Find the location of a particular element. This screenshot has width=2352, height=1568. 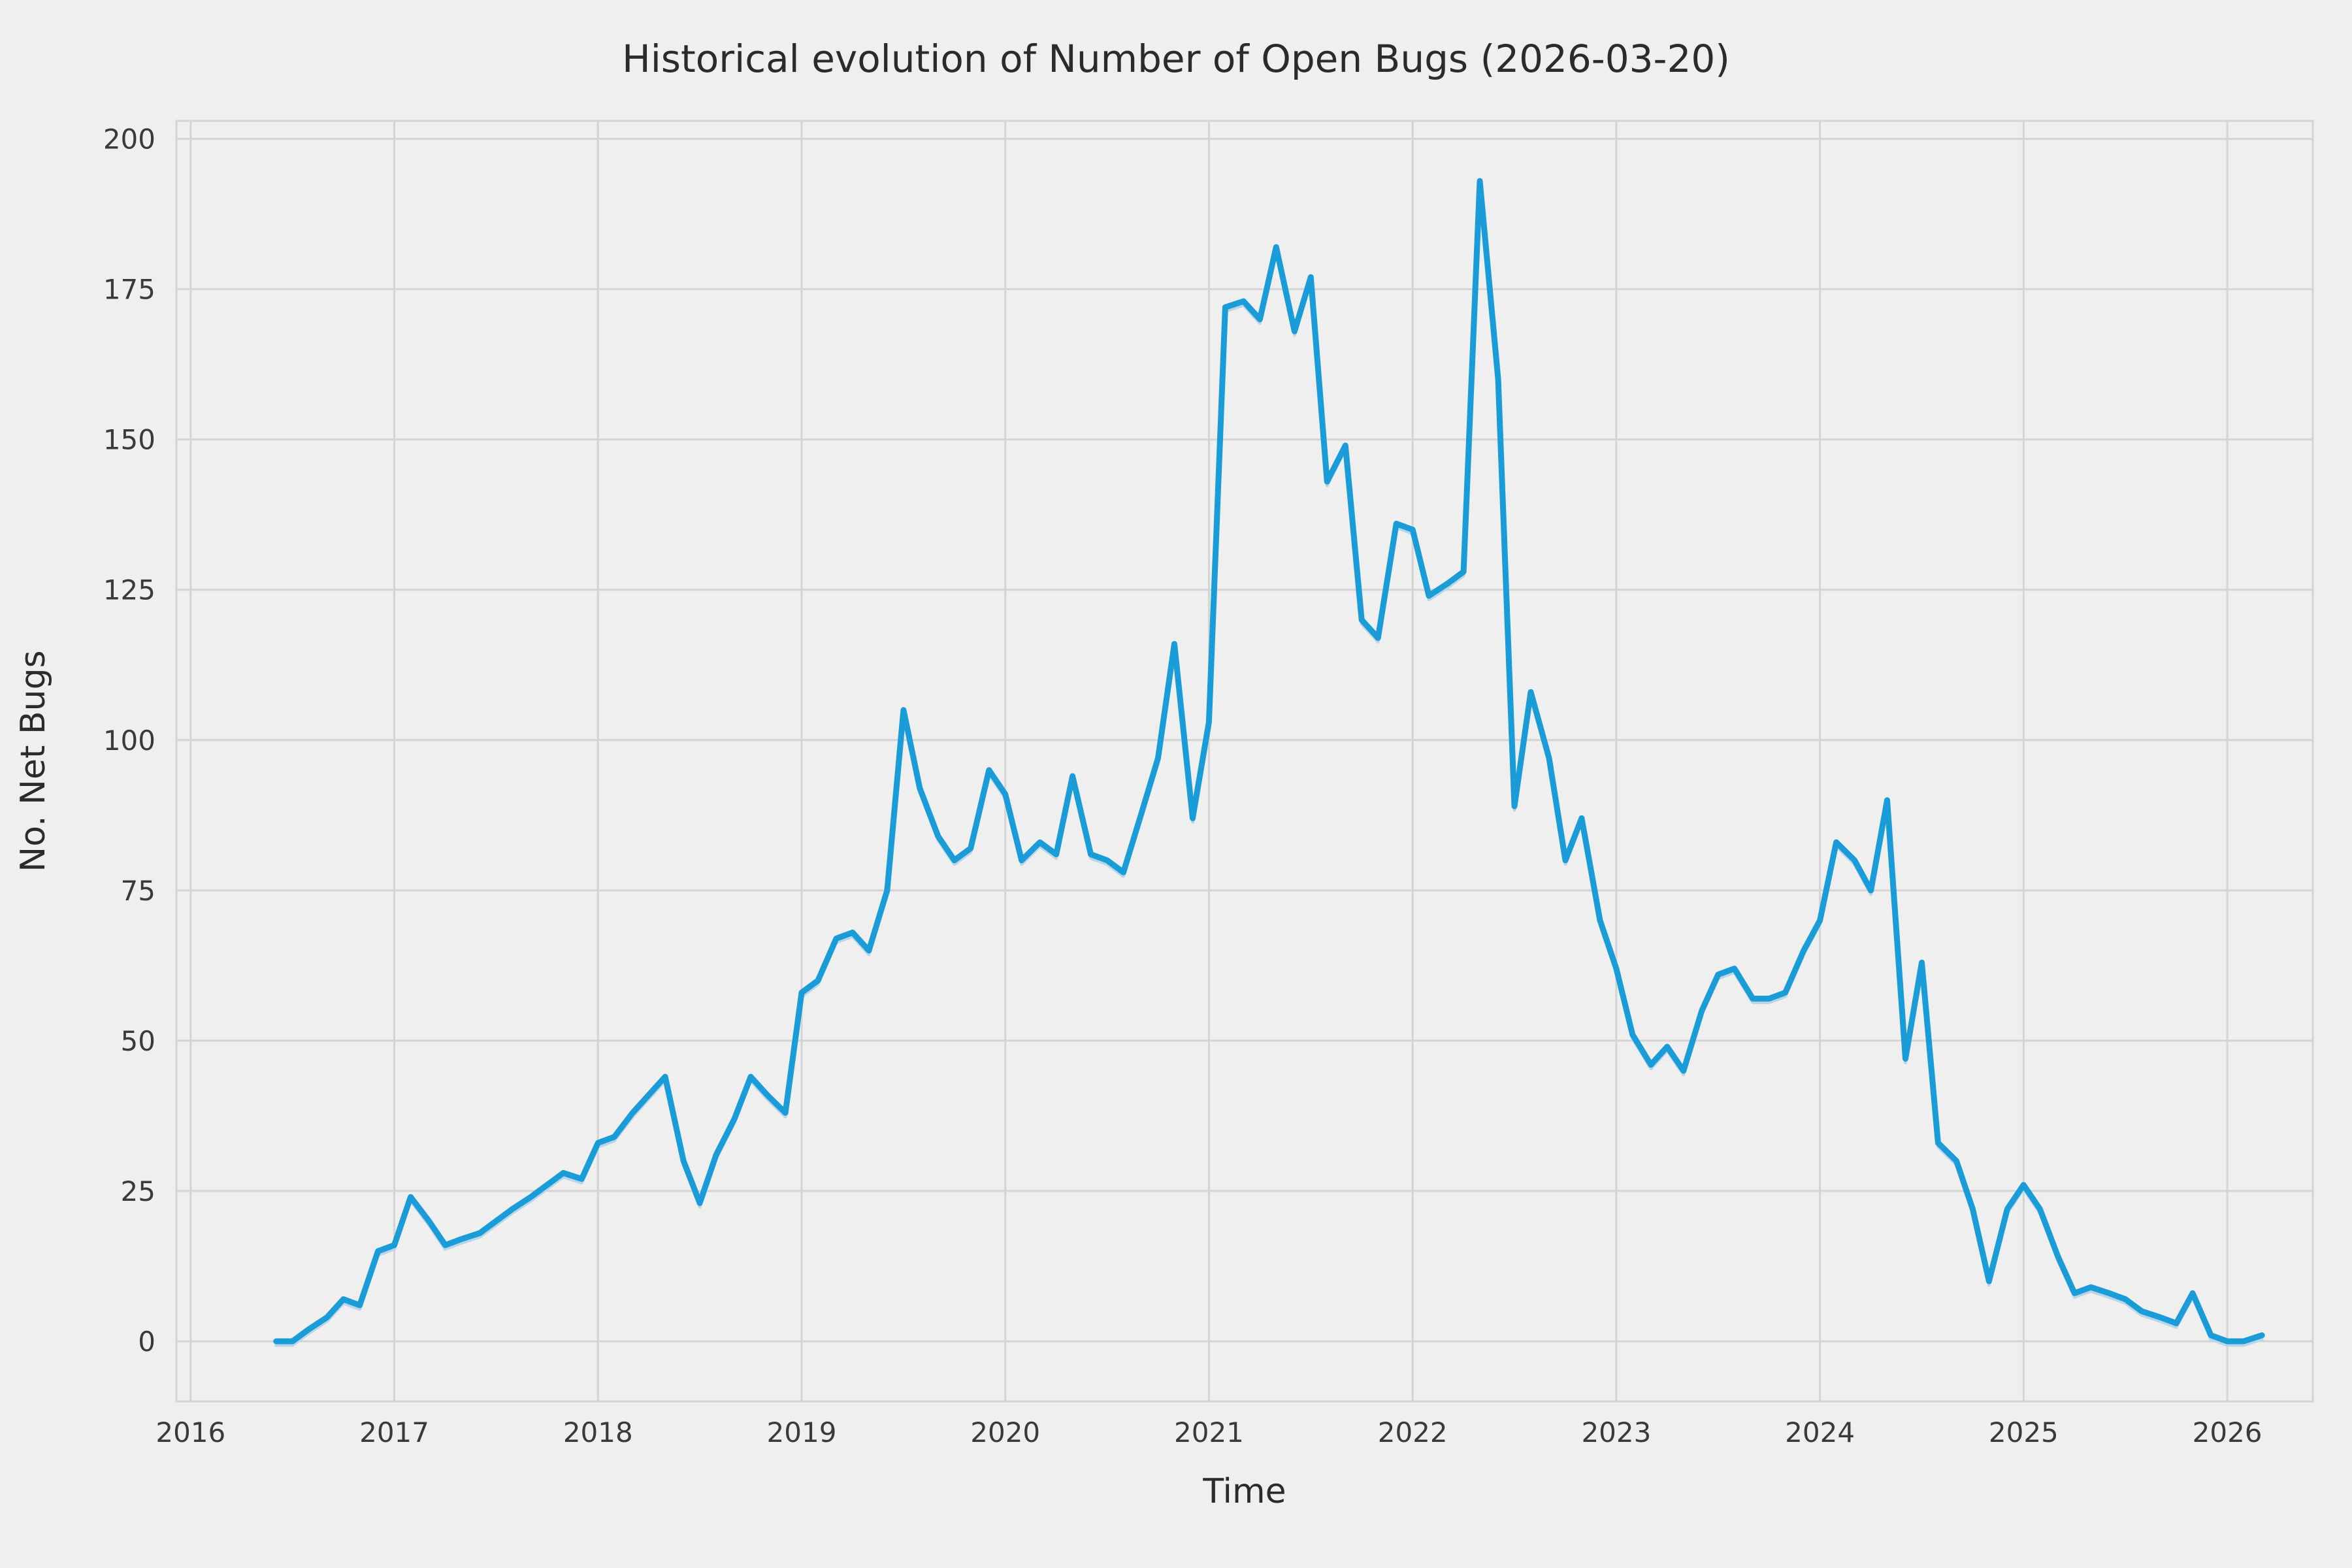

y-tick-label: 200 is located at coordinates (129, 139).